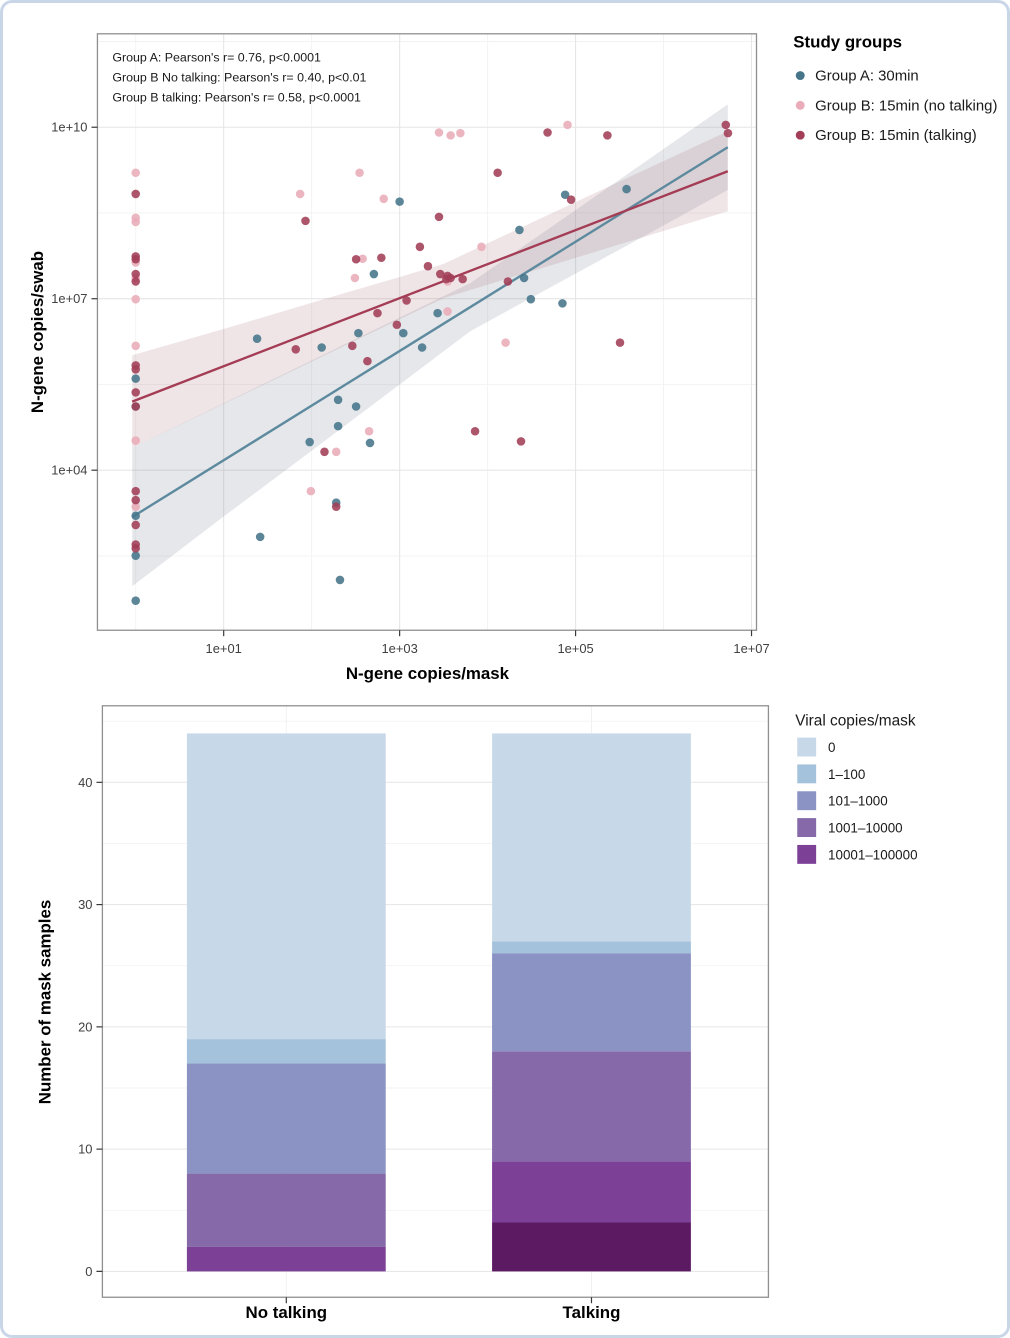 Image resolution: width=1010 pixels, height=1338 pixels. Describe the element at coordinates (85, 1026) in the screenshot. I see `y-tick-label: 20` at that location.